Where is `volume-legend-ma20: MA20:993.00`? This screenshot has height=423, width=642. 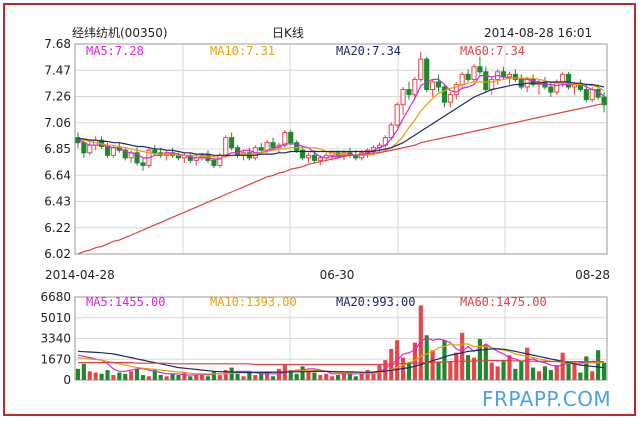 volume-legend-ma20: MA20:993.00 is located at coordinates (375, 302).